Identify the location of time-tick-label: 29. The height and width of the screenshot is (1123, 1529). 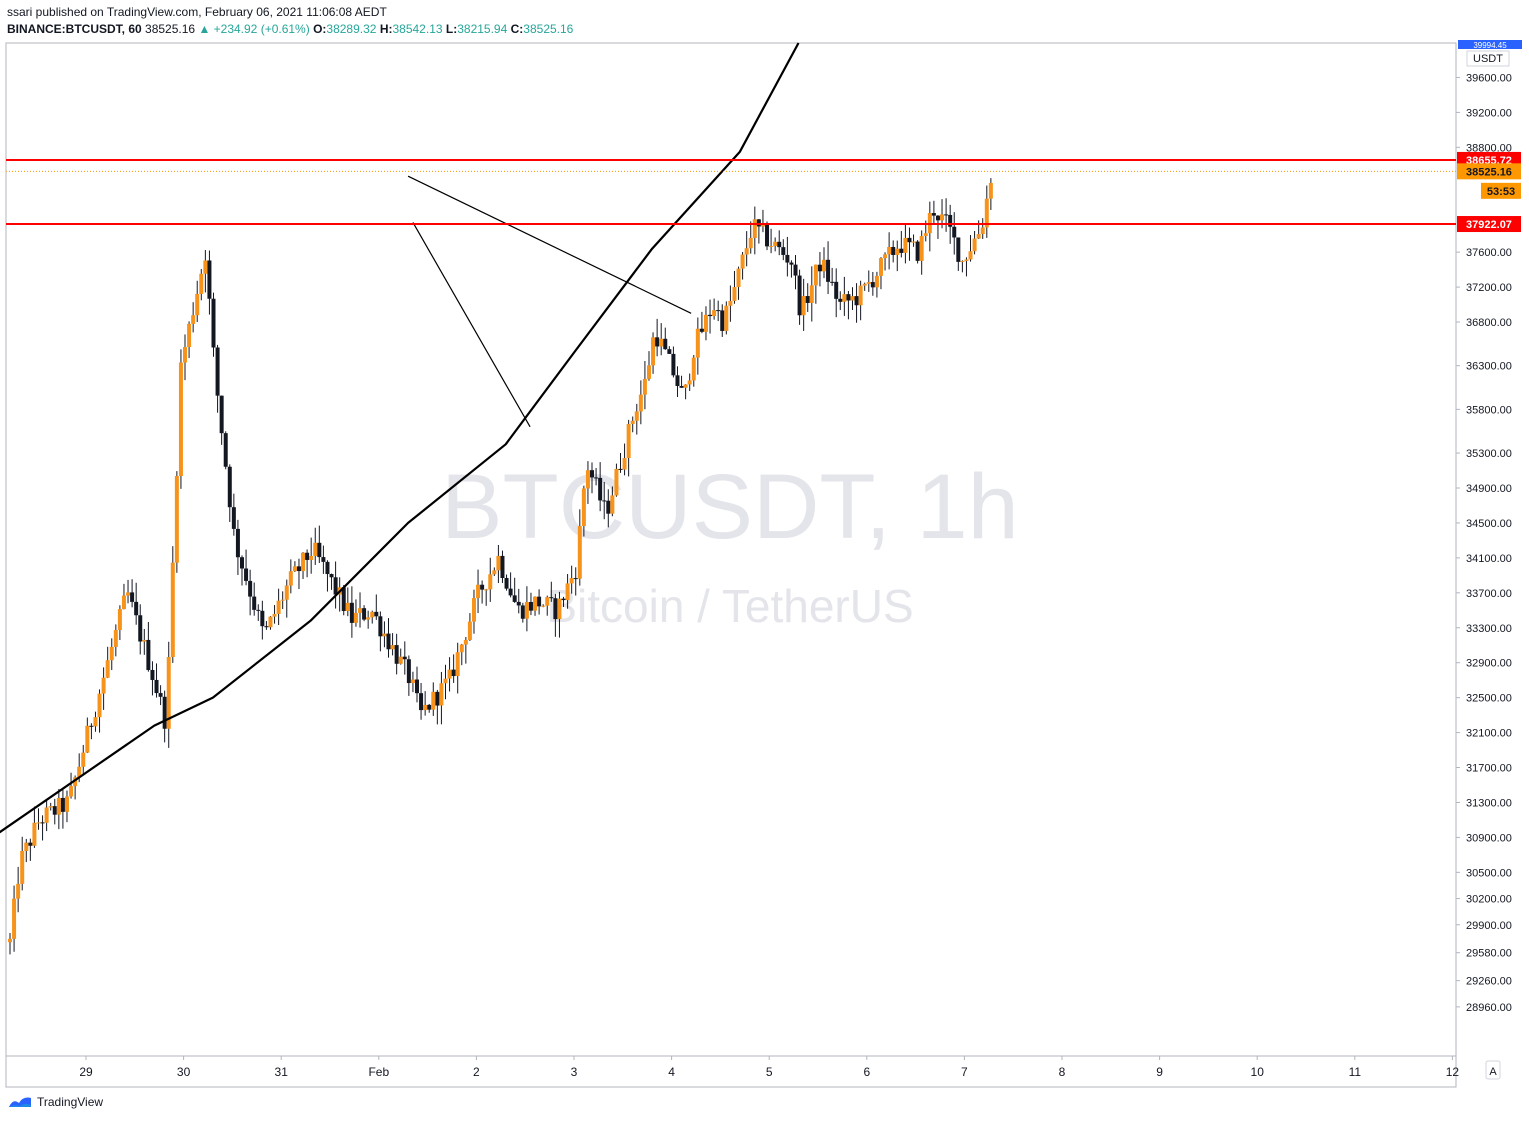
(86, 1072).